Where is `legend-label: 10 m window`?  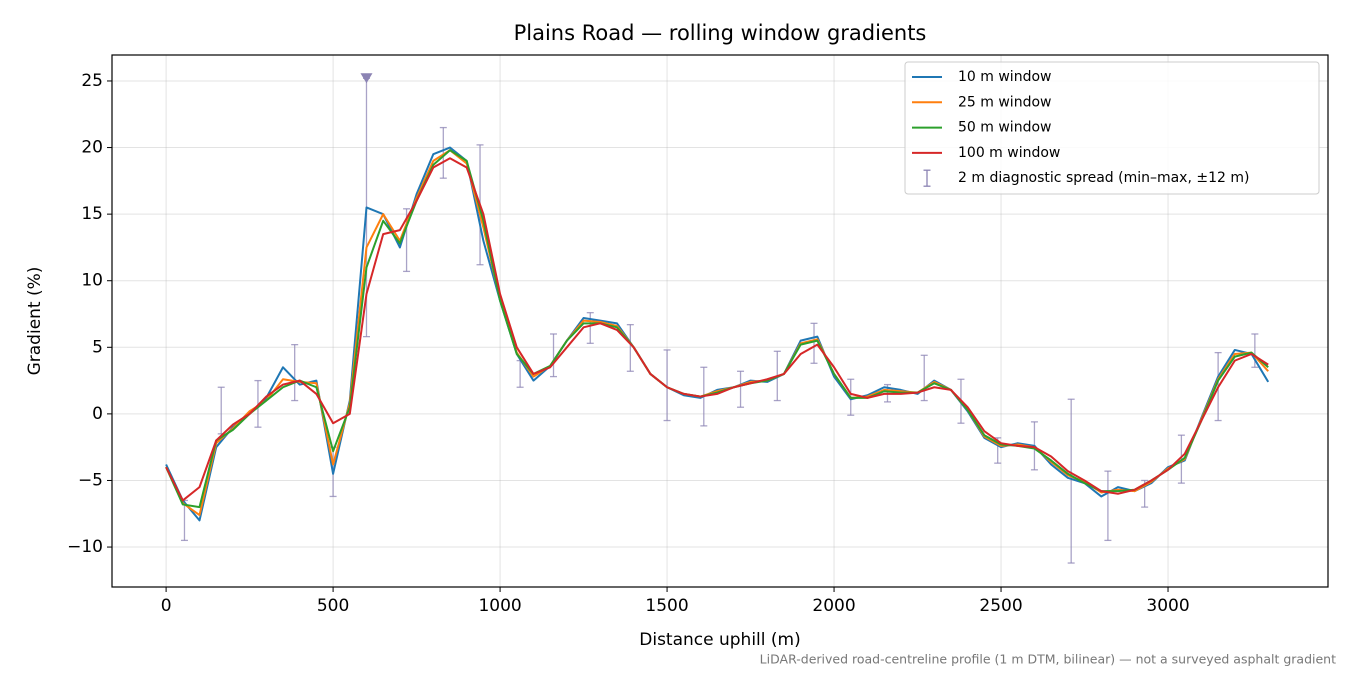
legend-label: 10 m window is located at coordinates (1004, 77).